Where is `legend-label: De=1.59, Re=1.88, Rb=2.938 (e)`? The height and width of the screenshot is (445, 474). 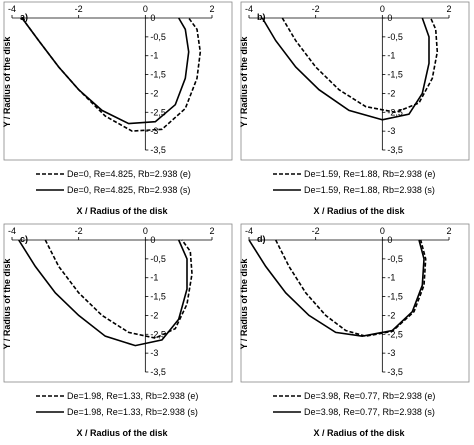
legend-label: De=1.59, Re=1.88, Rb=2.938 (e) is located at coordinates (369, 174).